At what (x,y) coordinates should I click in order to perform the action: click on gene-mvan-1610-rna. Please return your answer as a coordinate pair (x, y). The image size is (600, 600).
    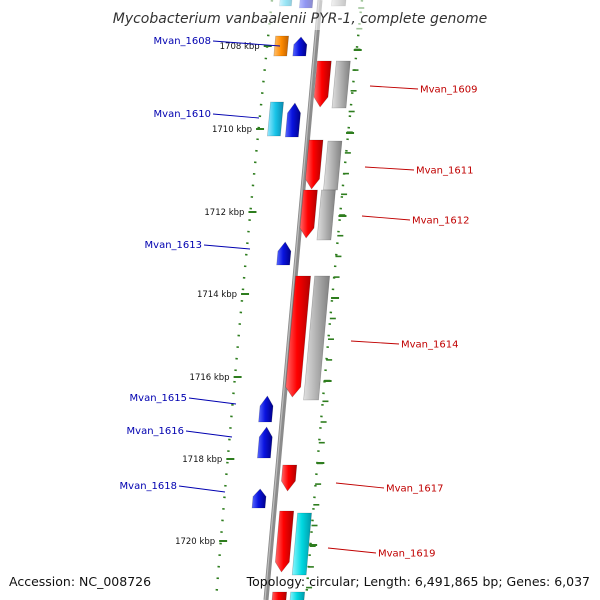
    Looking at the image, I should click on (275, 119).